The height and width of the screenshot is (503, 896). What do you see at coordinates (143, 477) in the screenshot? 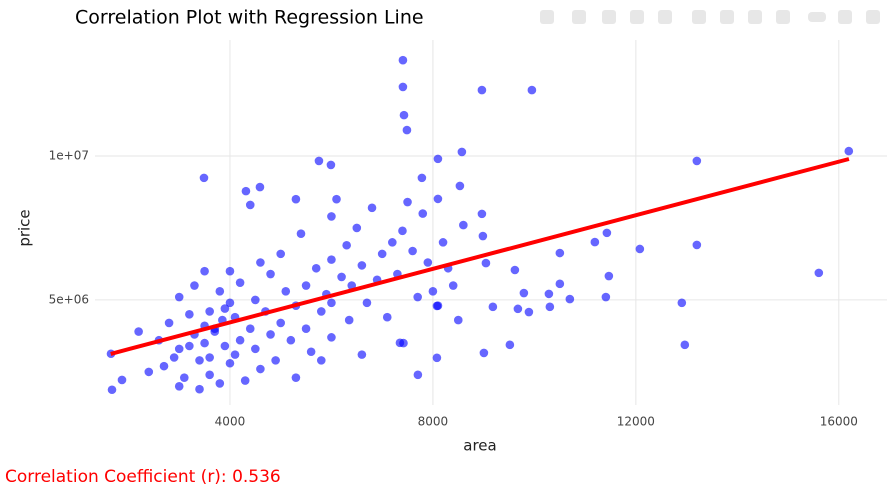
I see `annotation: Correlation Coefficient (r): 0.536` at bounding box center [143, 477].